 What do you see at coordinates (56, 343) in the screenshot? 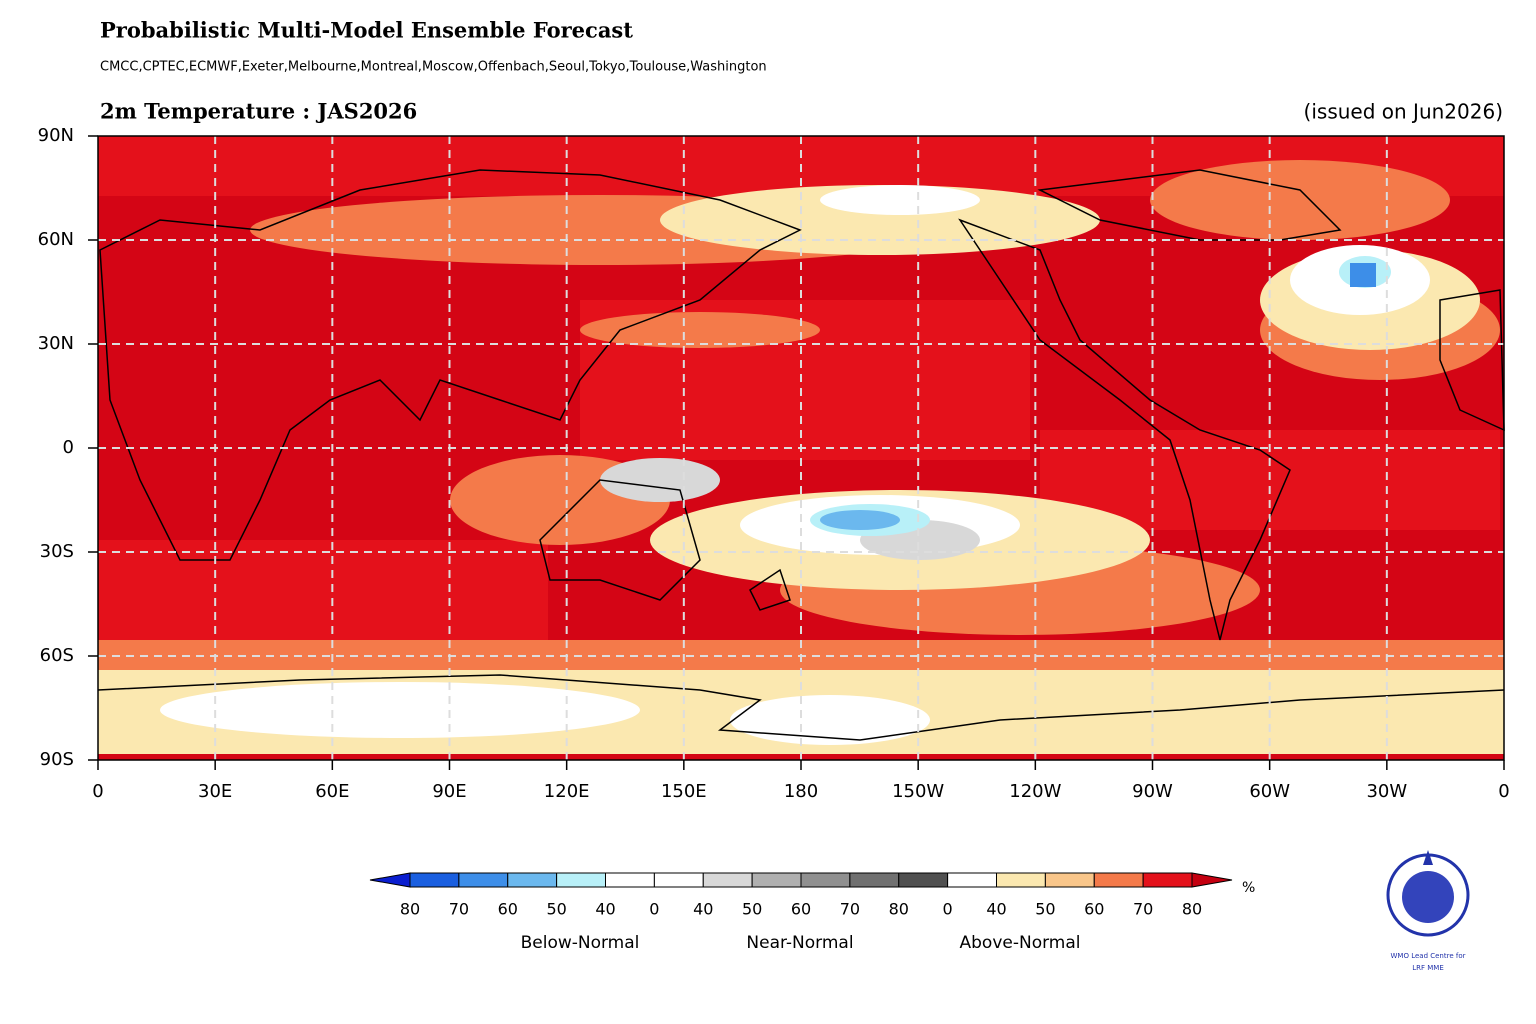
I see `lat-label: 30N` at bounding box center [56, 343].